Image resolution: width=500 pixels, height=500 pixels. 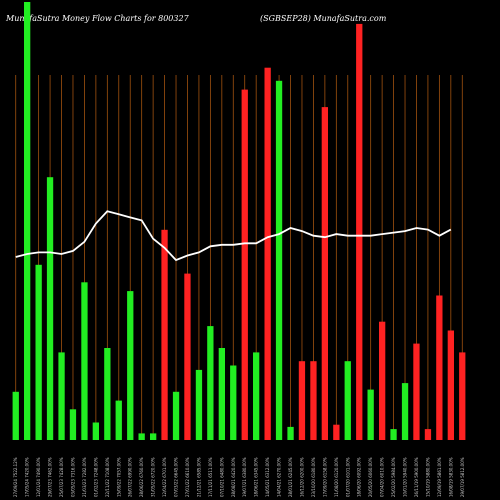 What do you see at coordinates (279, 477) in the screenshot?
I see `x-tick-label: 14/04/21 6270.00%` at bounding box center [279, 477].